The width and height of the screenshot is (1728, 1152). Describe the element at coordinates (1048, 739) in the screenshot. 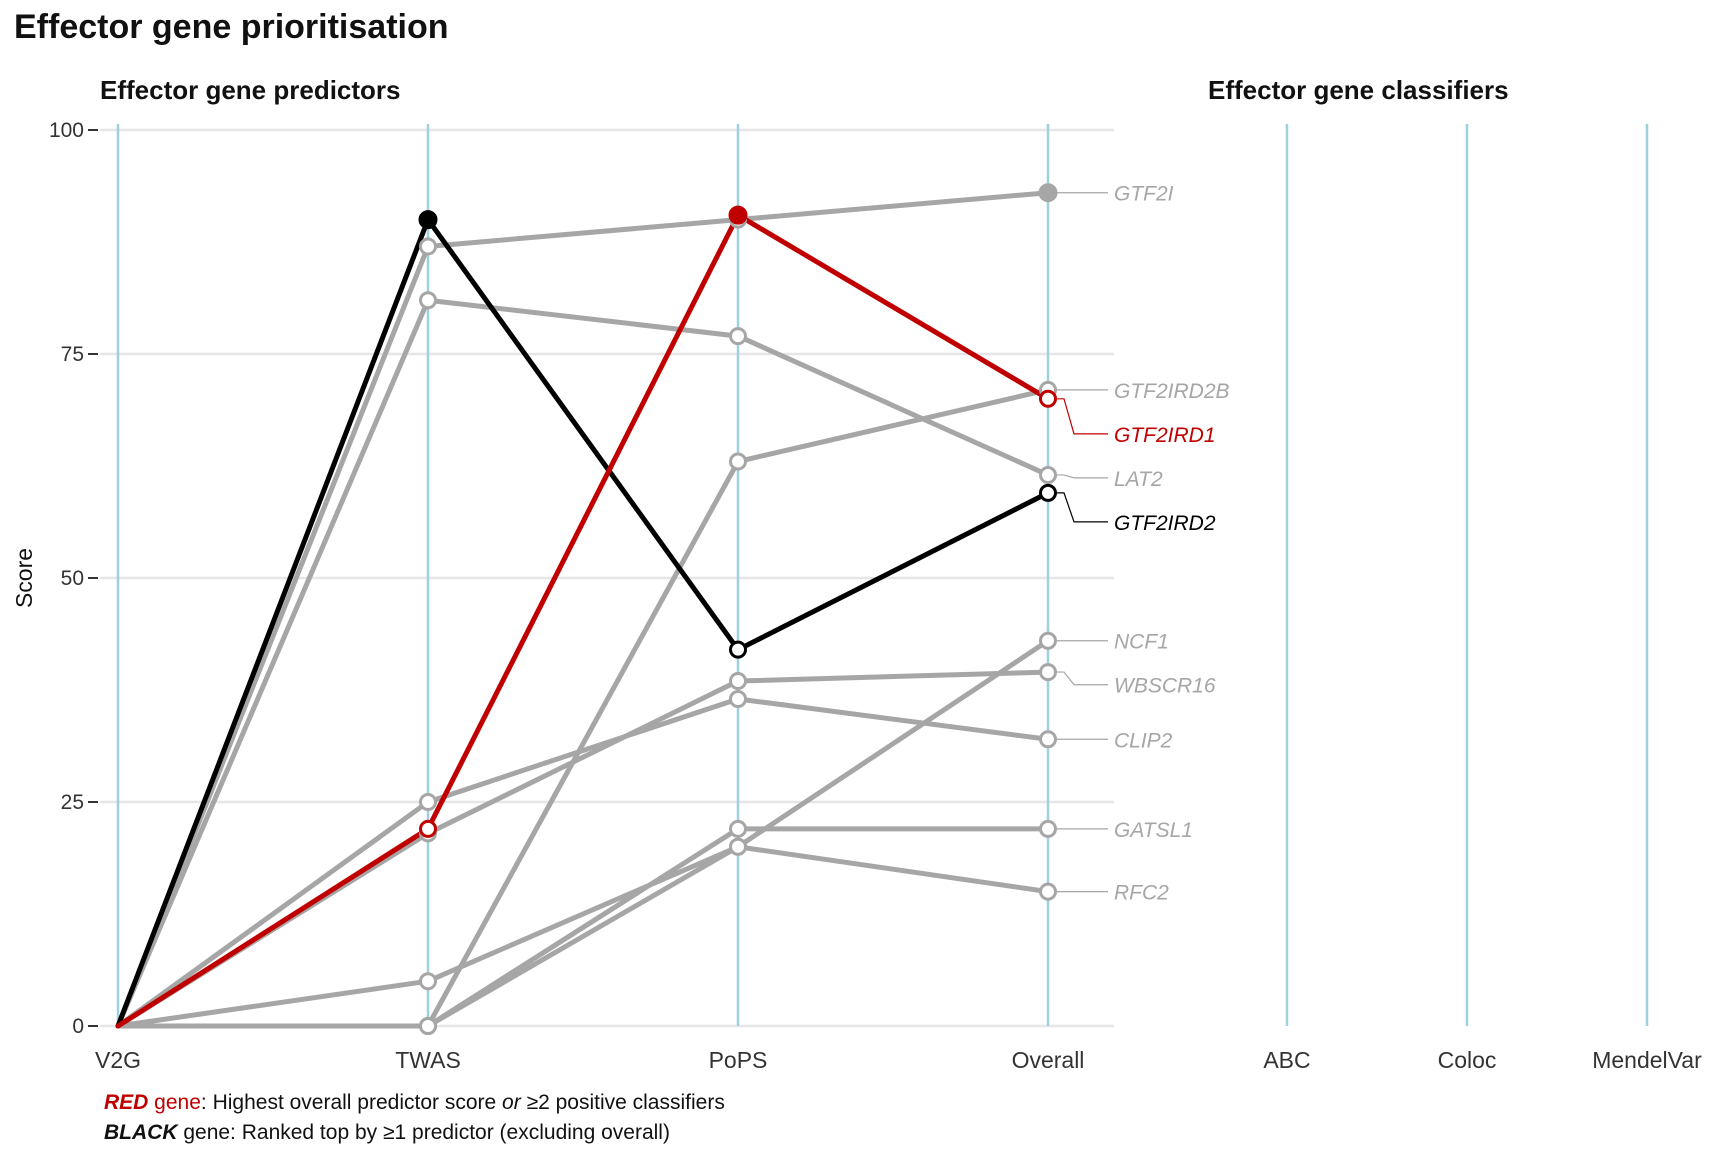

I see `point-clip2-overall` at that location.